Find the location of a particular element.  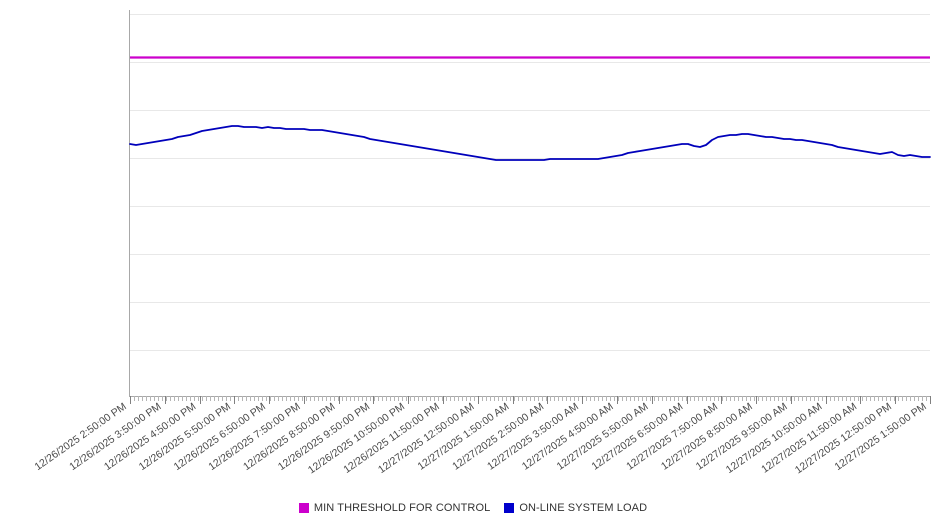

series-on-line-system-load is located at coordinates (530, 143).